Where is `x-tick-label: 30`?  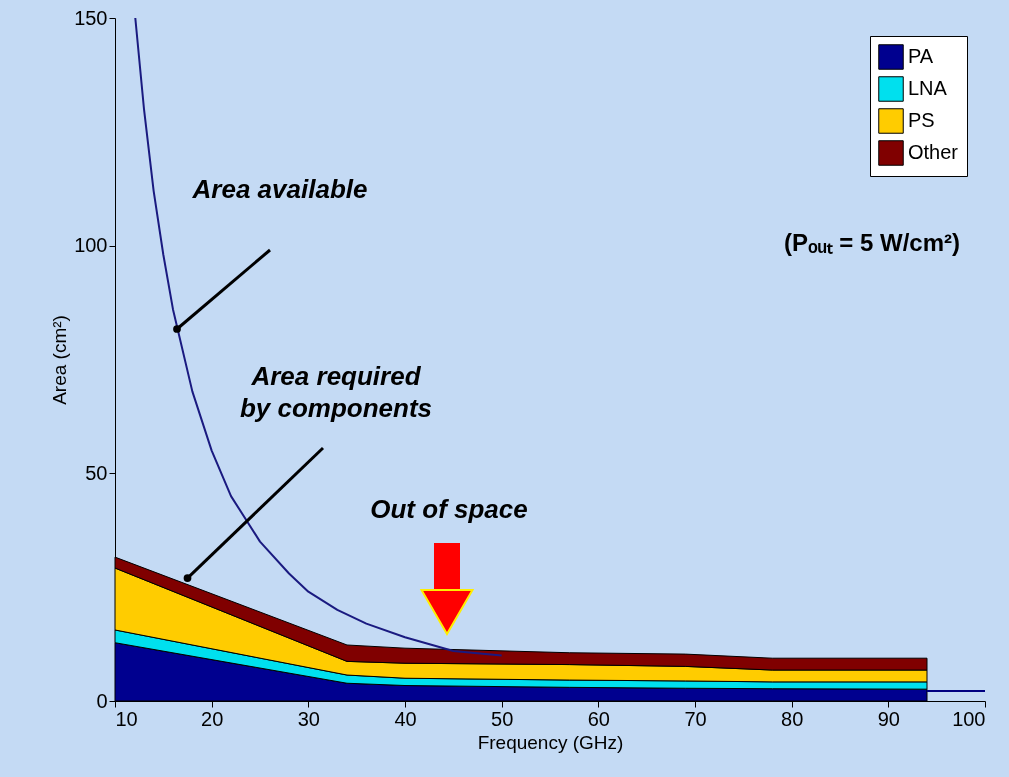 x-tick-label: 30 is located at coordinates (308, 718).